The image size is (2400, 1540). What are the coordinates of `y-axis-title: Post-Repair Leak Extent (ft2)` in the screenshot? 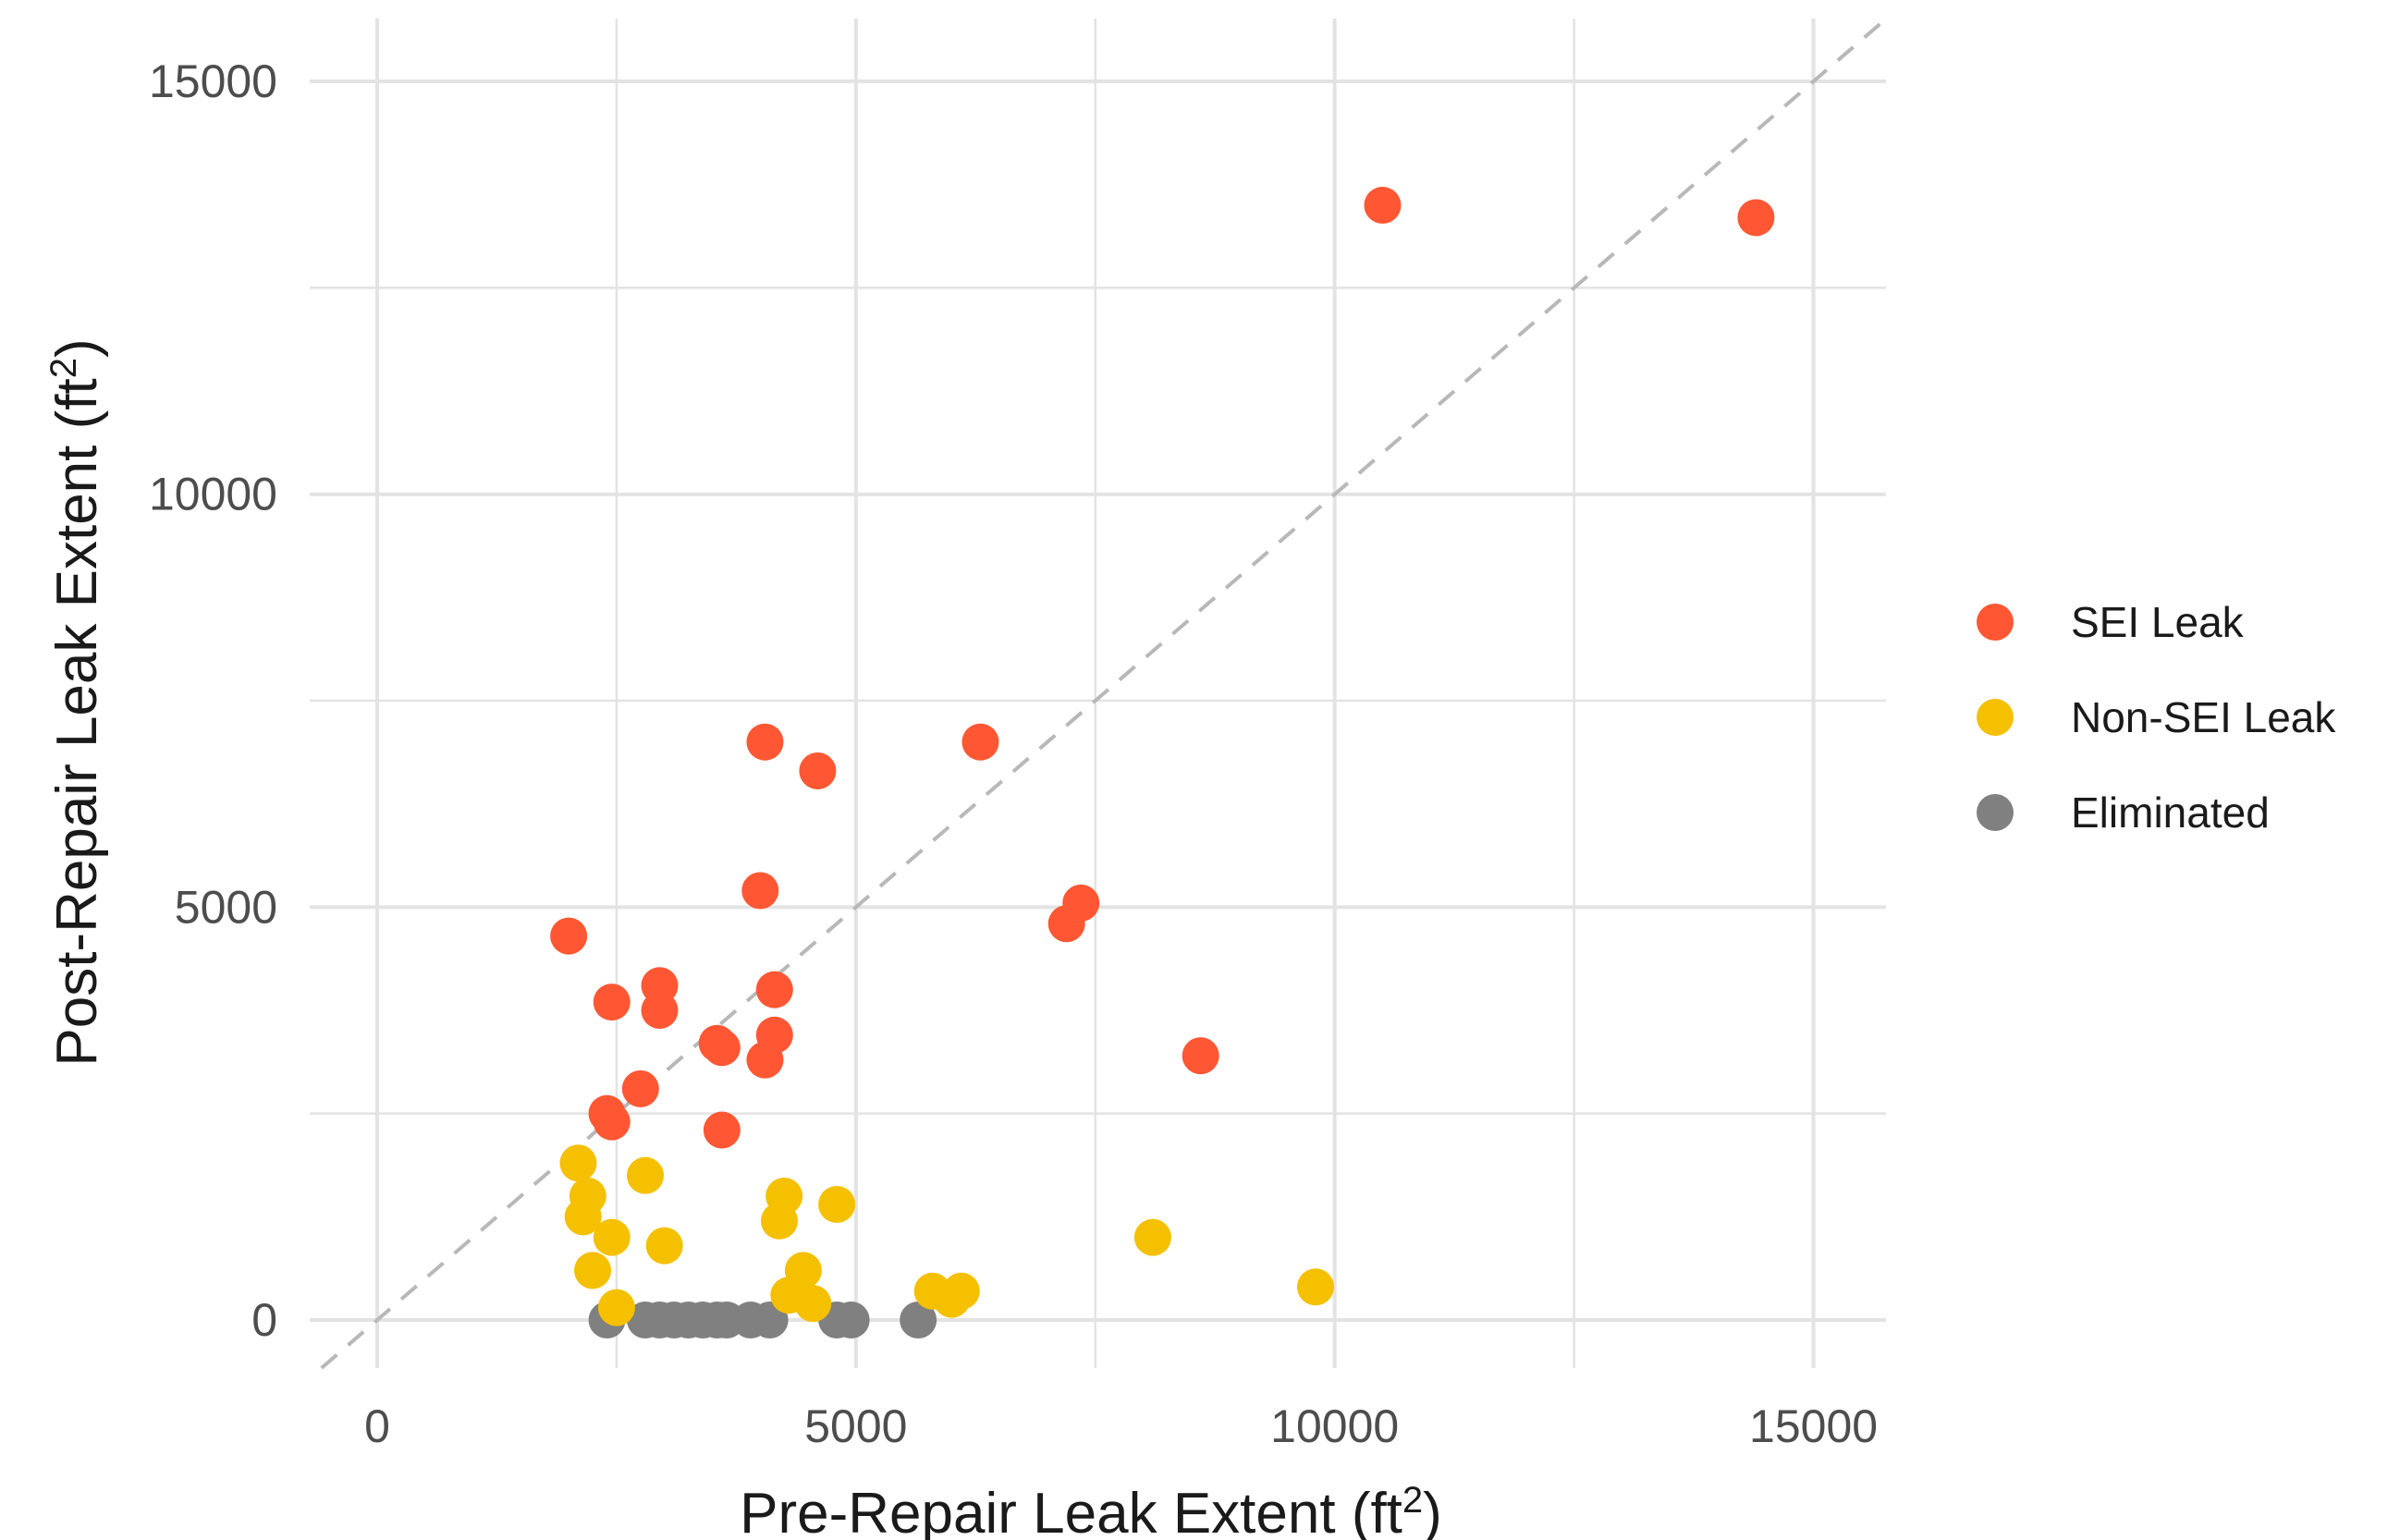 It's located at (76, 702).